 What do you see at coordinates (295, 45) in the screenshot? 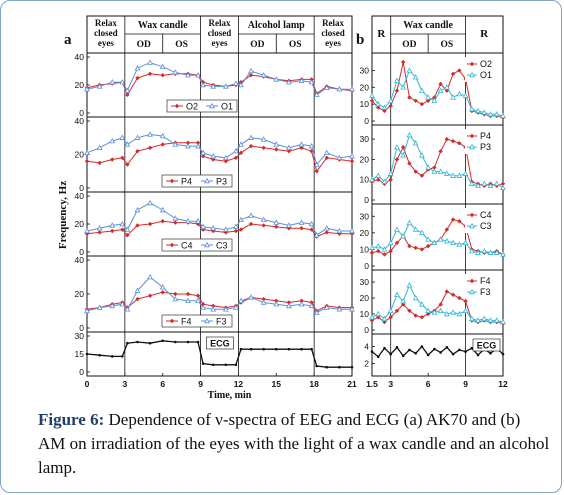
I see `panel-a-header-sub-label: OS` at bounding box center [295, 45].